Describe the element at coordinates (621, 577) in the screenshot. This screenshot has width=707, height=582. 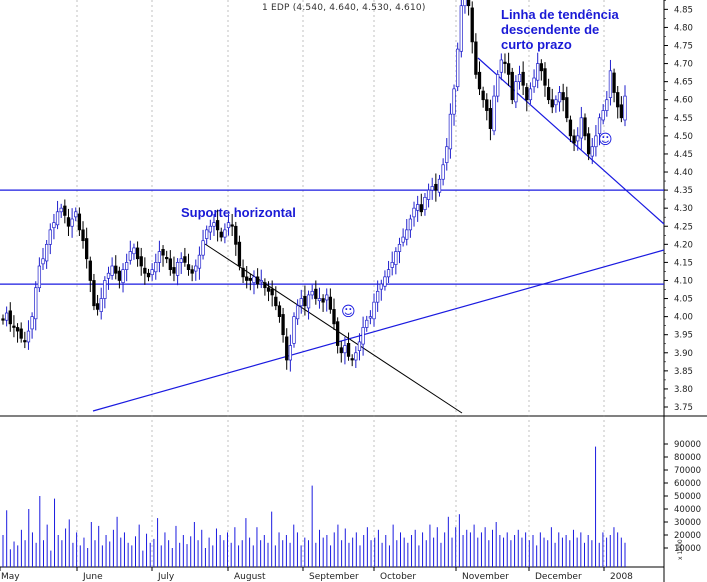
I see `x-tick-label: 2008` at that location.